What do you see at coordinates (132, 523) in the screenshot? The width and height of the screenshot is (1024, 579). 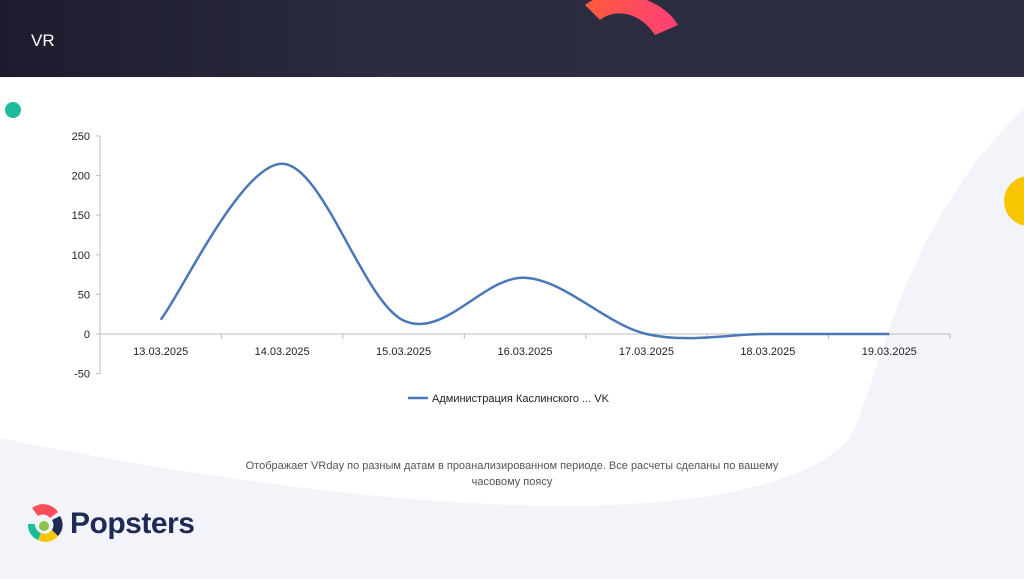 I see `logo-text: Popsters` at bounding box center [132, 523].